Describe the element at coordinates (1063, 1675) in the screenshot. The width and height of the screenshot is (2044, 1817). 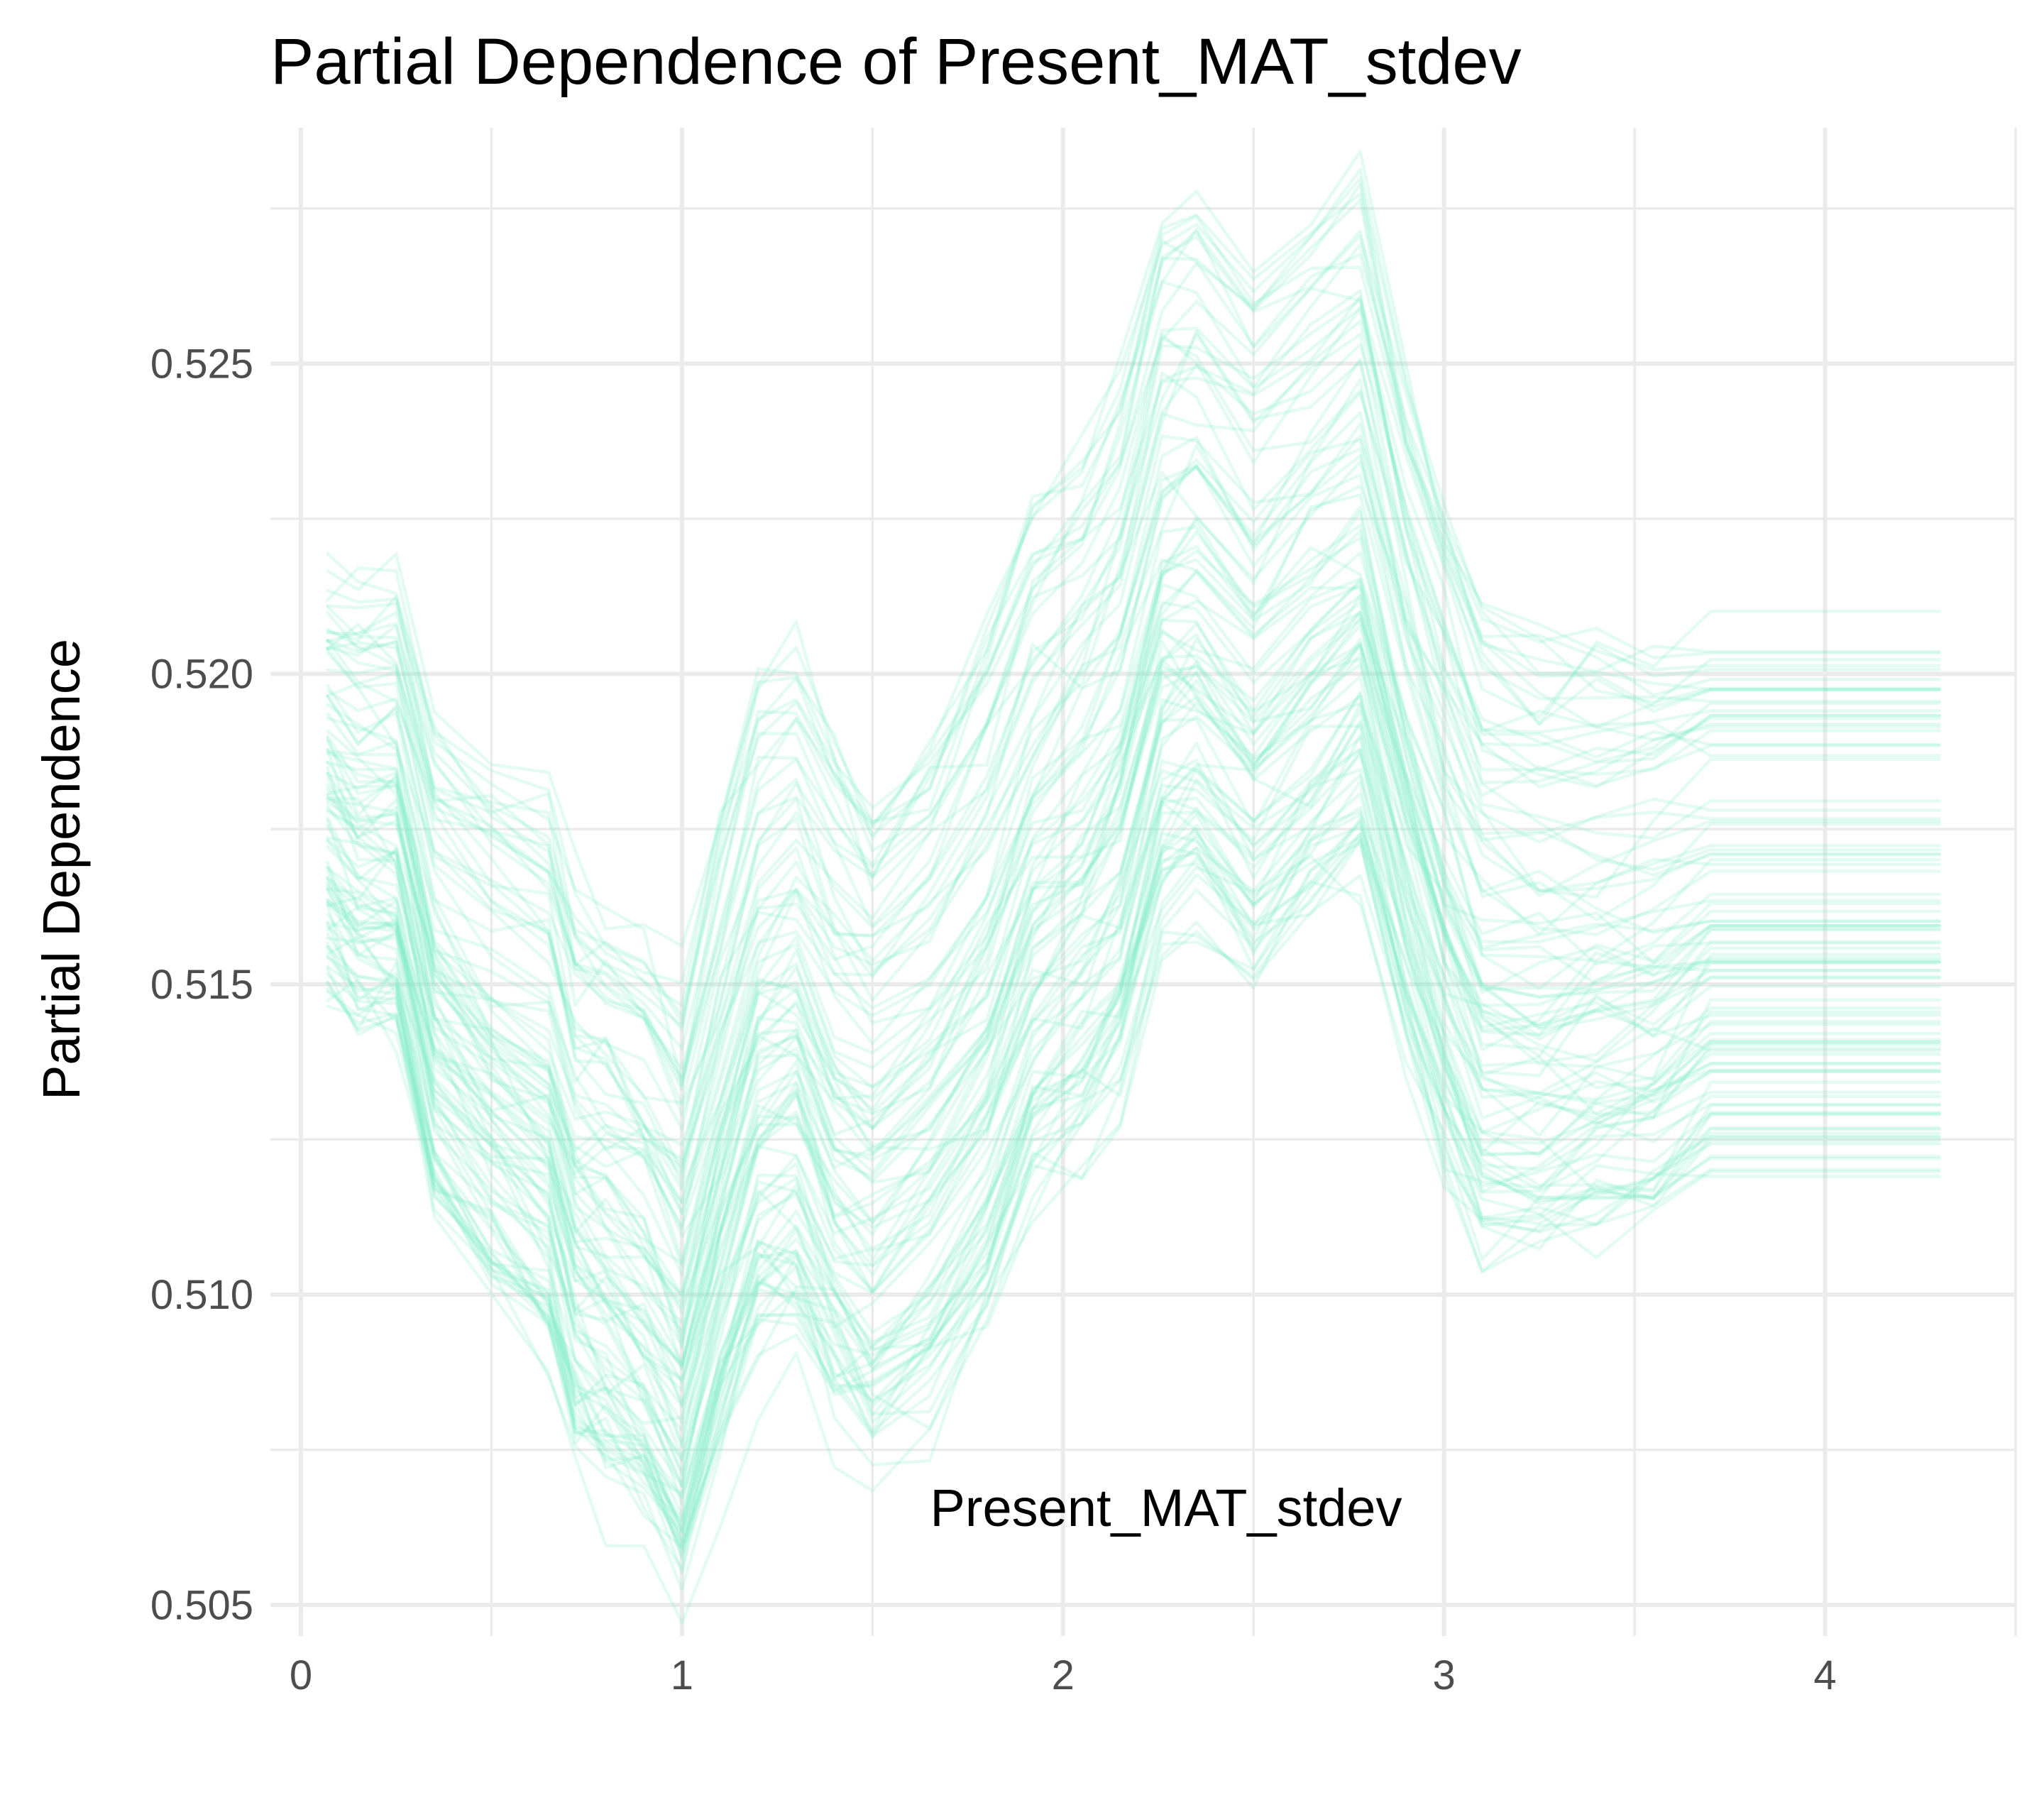
I see `x-tick-label: 2` at that location.